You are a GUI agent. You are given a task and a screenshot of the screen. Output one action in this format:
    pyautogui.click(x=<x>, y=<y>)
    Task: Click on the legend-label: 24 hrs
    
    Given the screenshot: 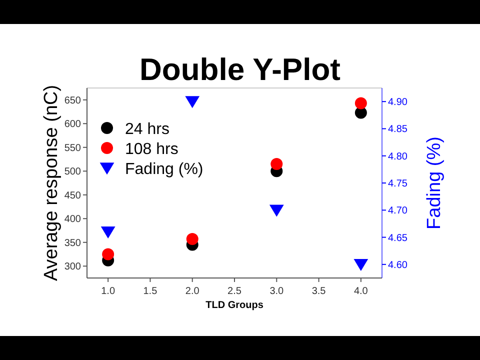 What is the action you would take?
    pyautogui.click(x=147, y=129)
    